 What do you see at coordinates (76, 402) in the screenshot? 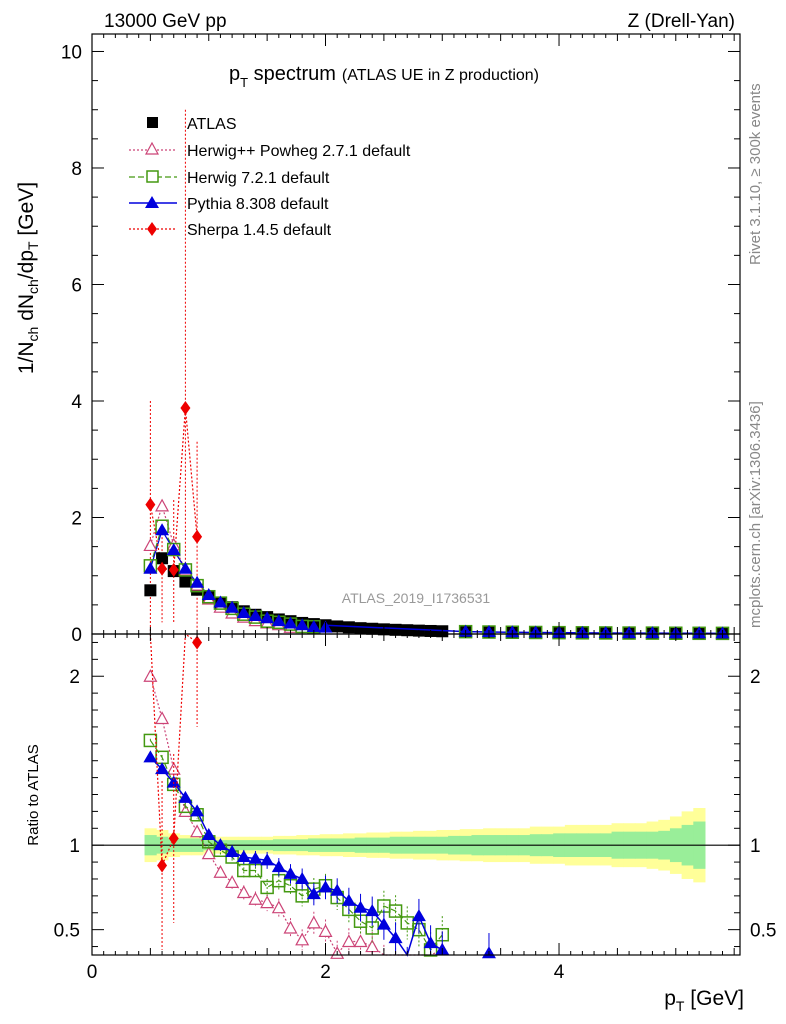
I see `y-tick-label: 4` at bounding box center [76, 402].